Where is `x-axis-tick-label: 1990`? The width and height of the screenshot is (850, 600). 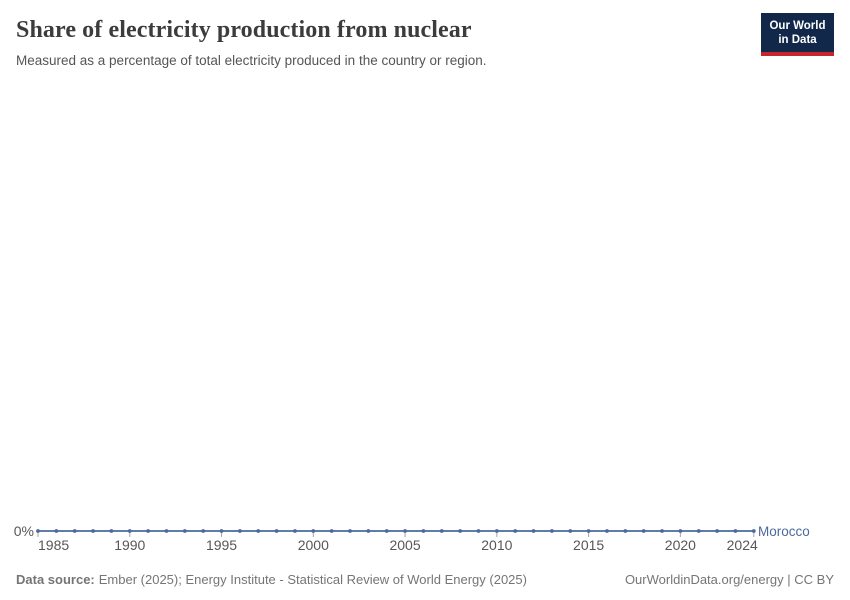
x-axis-tick-label: 1990 is located at coordinates (130, 545).